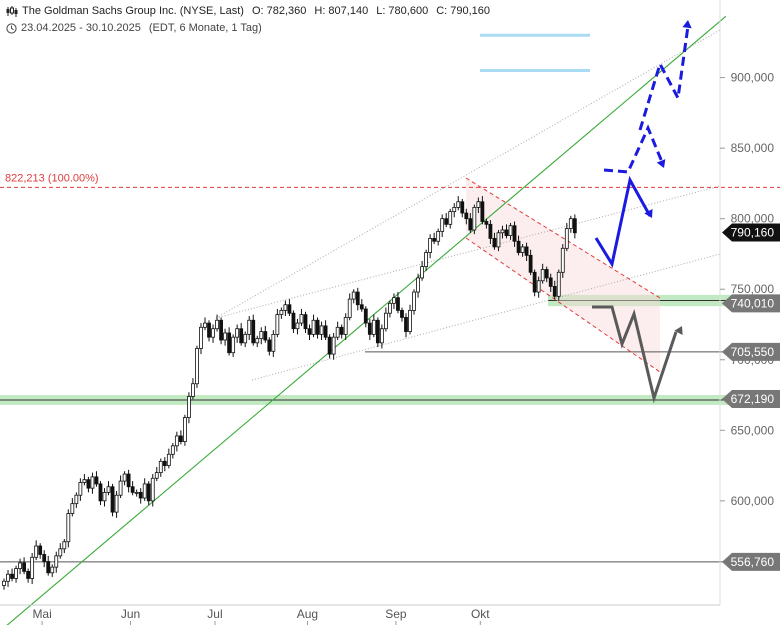 This screenshot has height=625, width=780. I want to click on bullish-scenario-arrowhead, so click(648, 213).